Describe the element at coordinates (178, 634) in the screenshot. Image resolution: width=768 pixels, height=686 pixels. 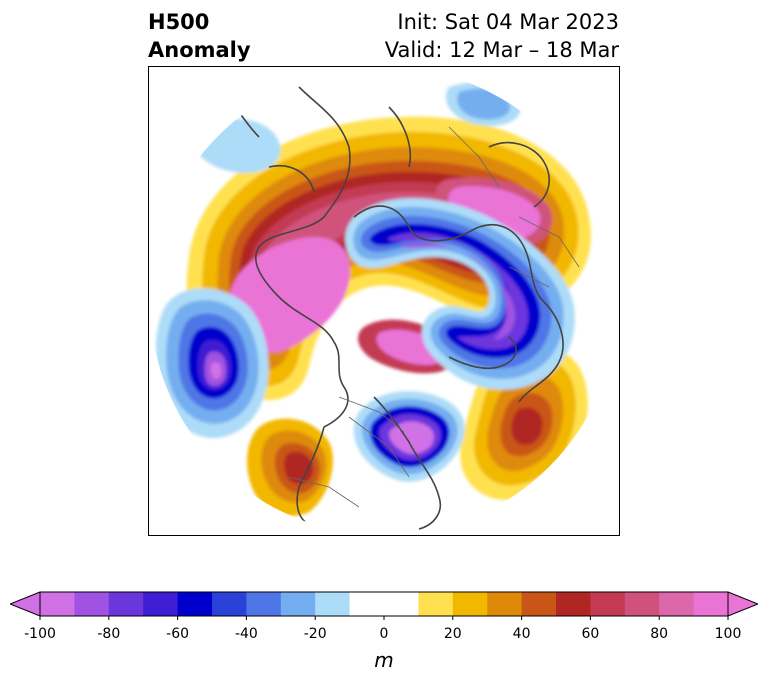
I see `colorbar-tick-label: -60` at that location.